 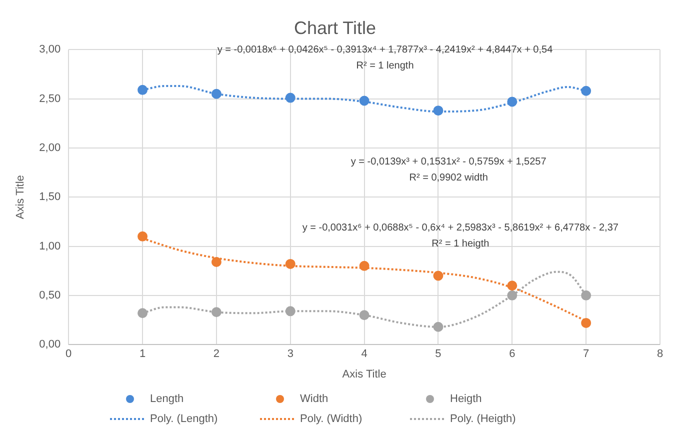 I want to click on y-tick-label: 0,00, so click(x=50, y=344).